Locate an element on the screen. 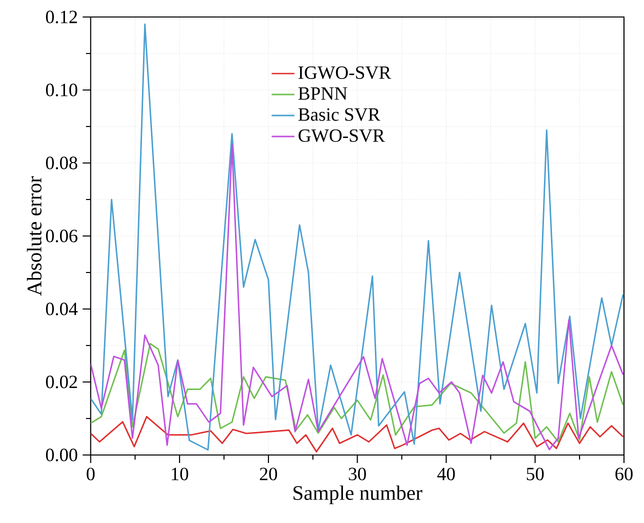 The height and width of the screenshot is (523, 644). y-tick-label: 0.06 is located at coordinates (62, 236).